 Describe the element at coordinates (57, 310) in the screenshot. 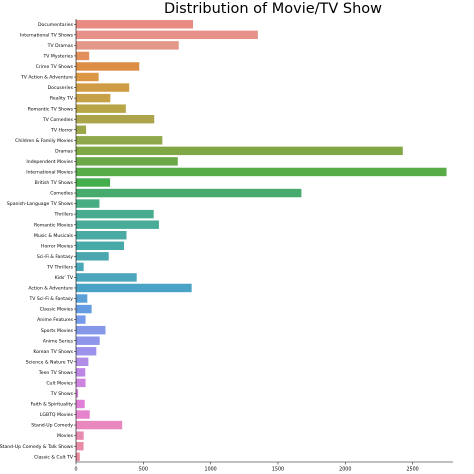

I see `y-tick-label: Classic Movies` at that location.